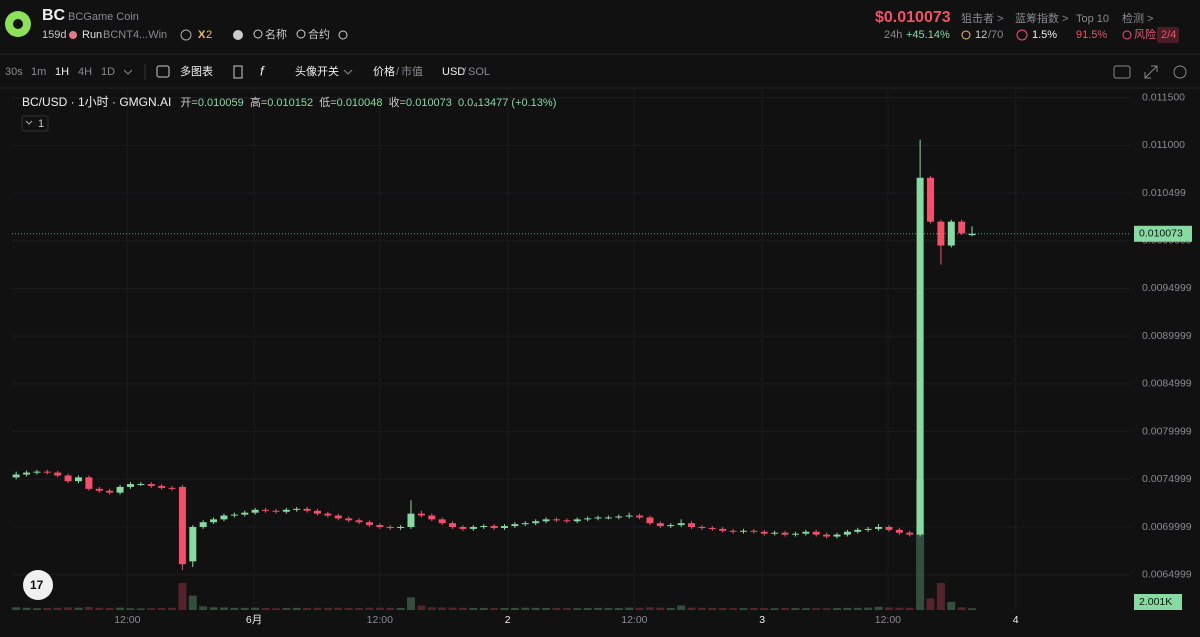 The image size is (1200, 637). Describe the element at coordinates (54, 15) in the screenshot. I see `token-symbol: BC` at that location.